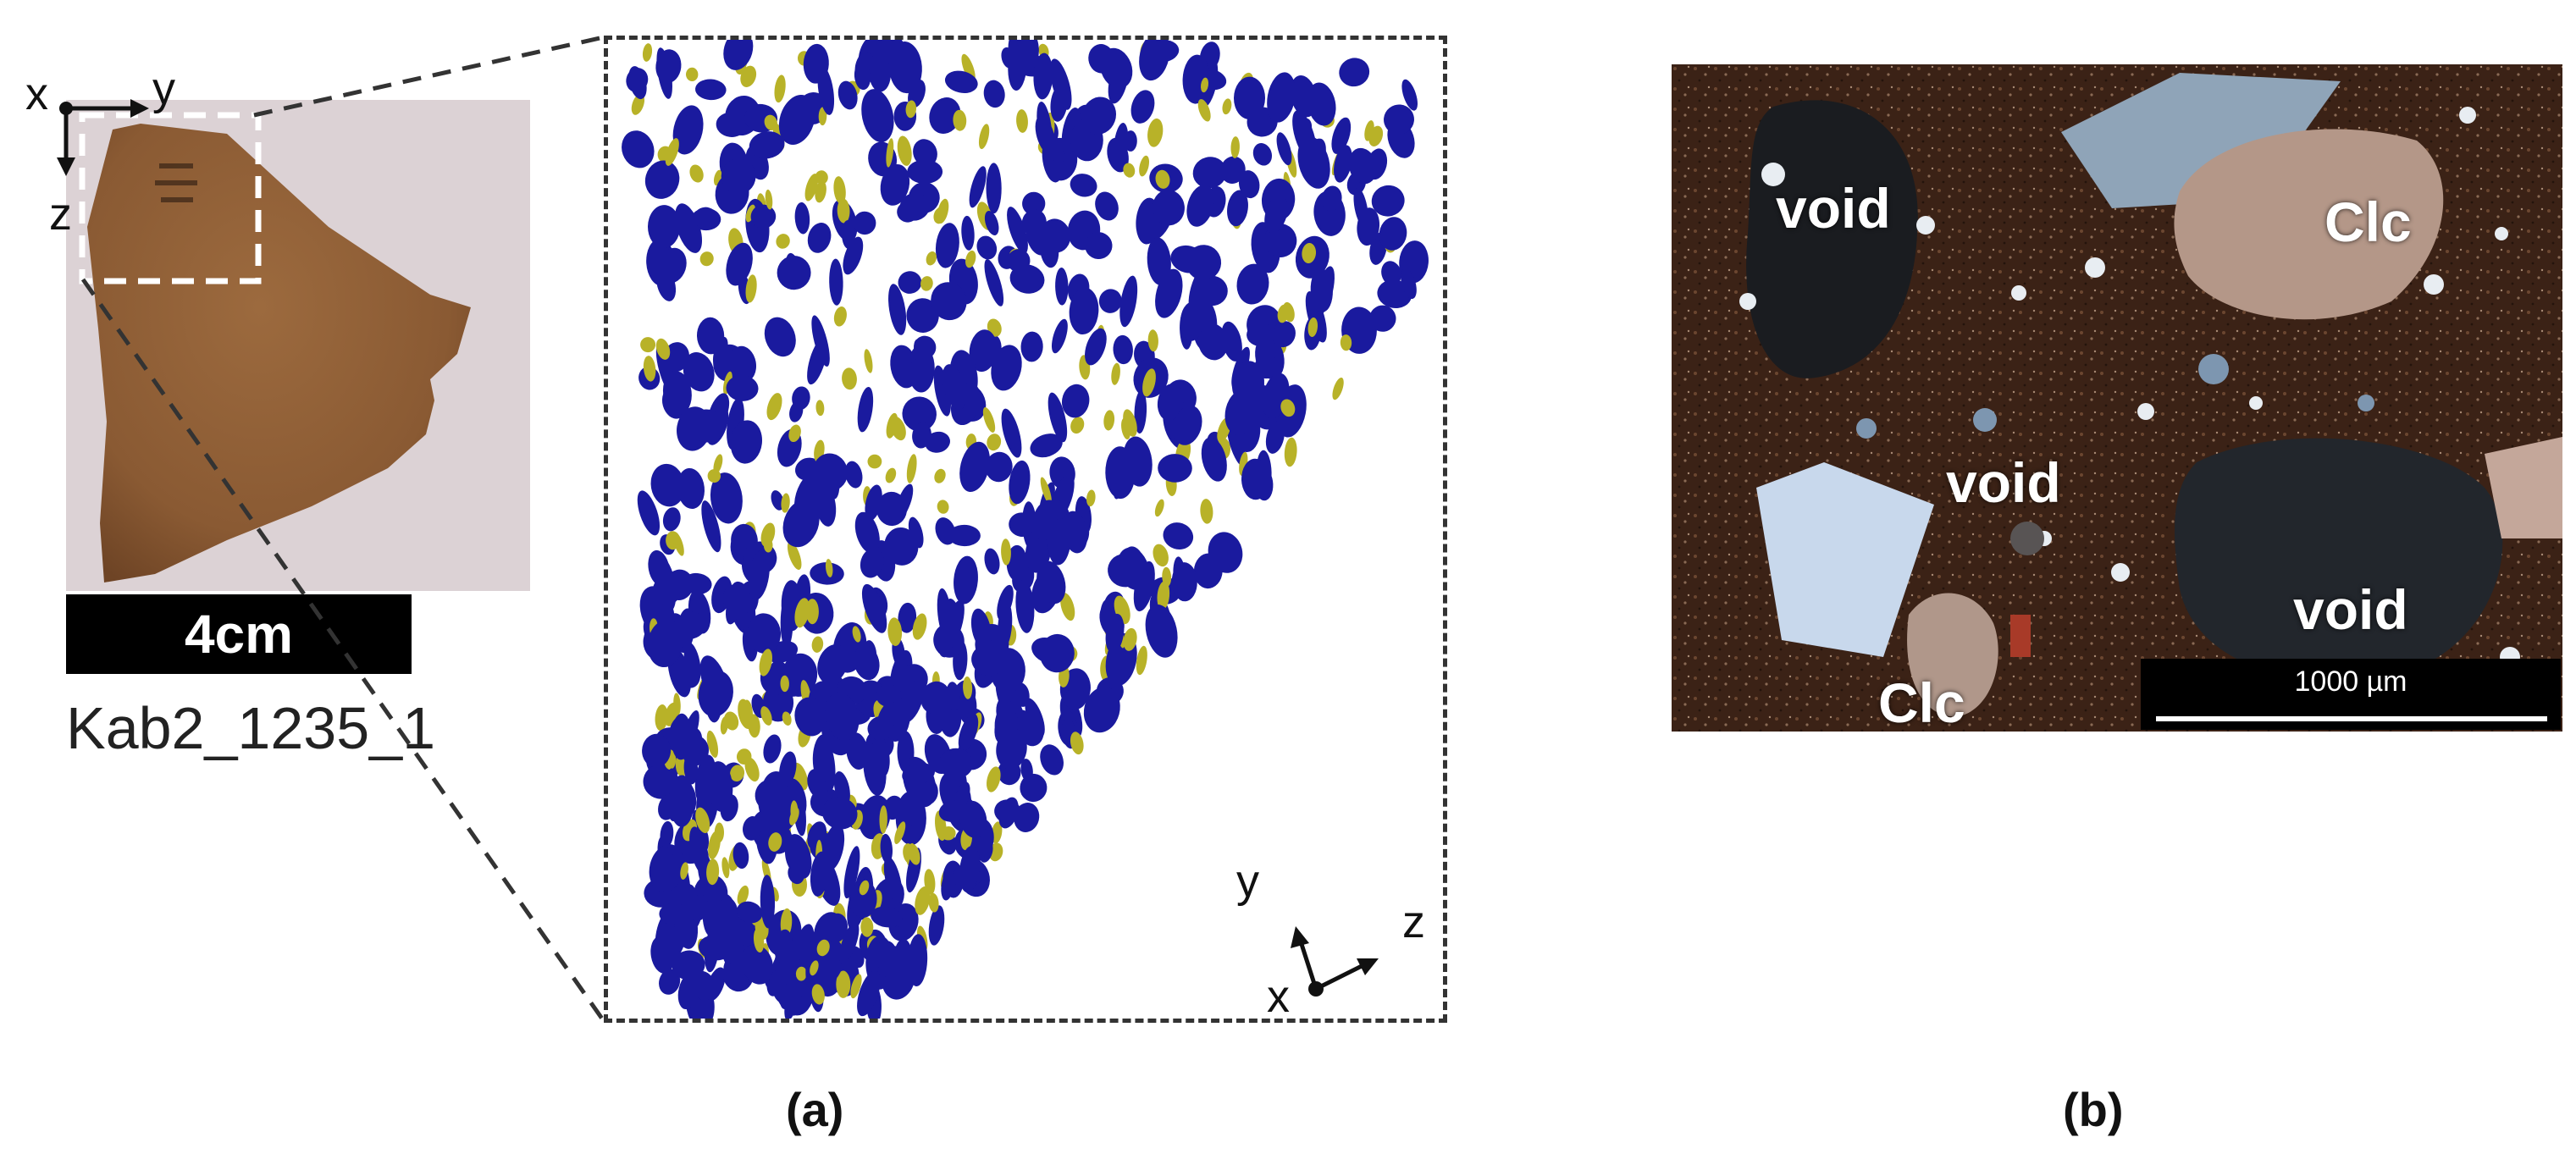 This screenshot has height=1154, width=2576. What do you see at coordinates (239, 634) in the screenshot?
I see `photo-scale-label: 4cm` at bounding box center [239, 634].